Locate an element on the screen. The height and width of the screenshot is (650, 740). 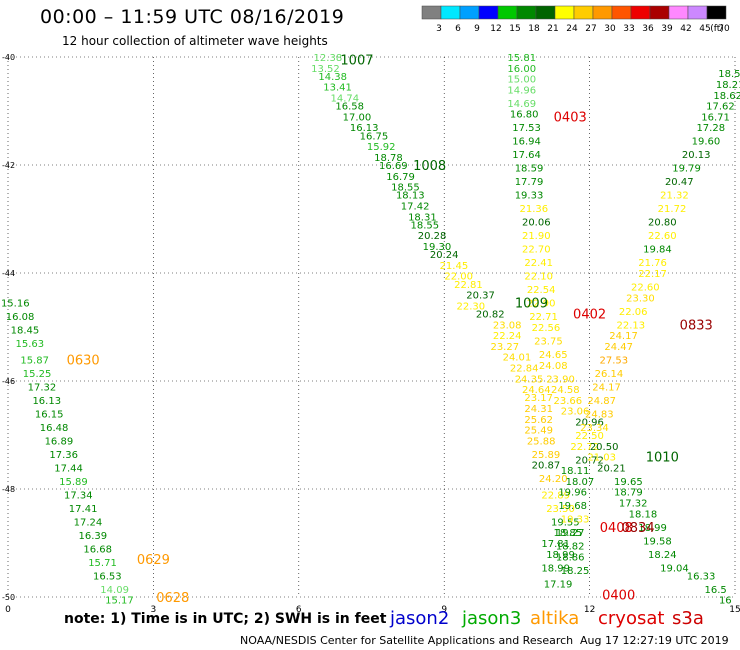
wave-height-value: 18.85 is located at coordinates (567, 533).